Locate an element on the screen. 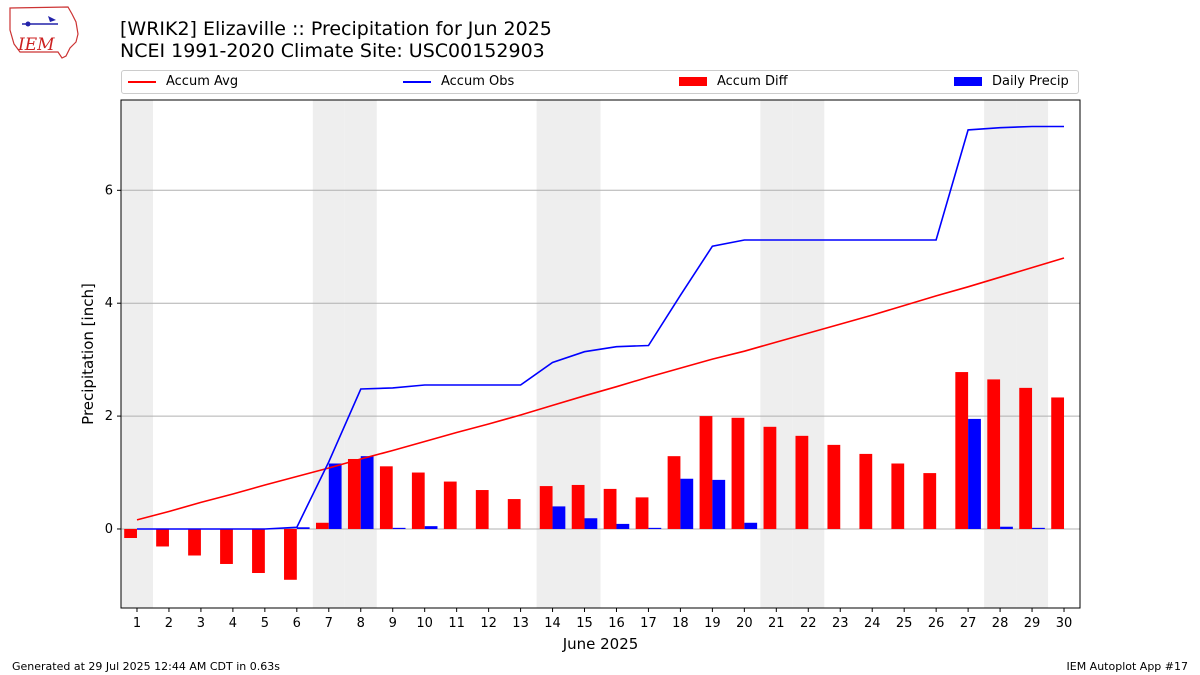 The height and width of the screenshot is (675, 1200). legend-item-daily-precip: Daily Precip is located at coordinates (1011, 81).